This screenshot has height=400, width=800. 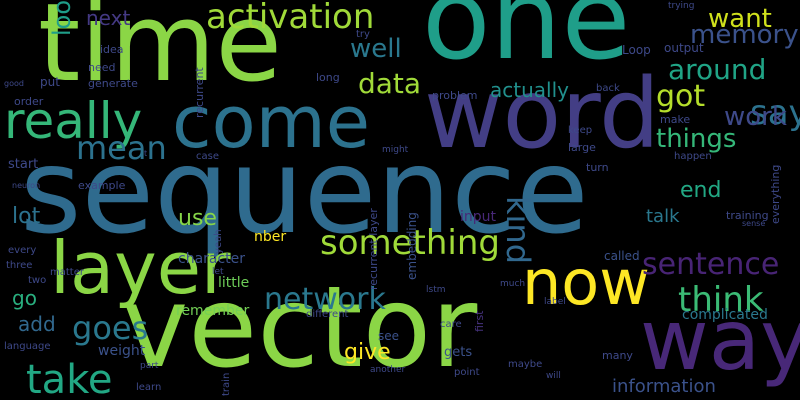 What do you see at coordinates (197, 218) in the screenshot?
I see `cloud-word: use` at bounding box center [197, 218].